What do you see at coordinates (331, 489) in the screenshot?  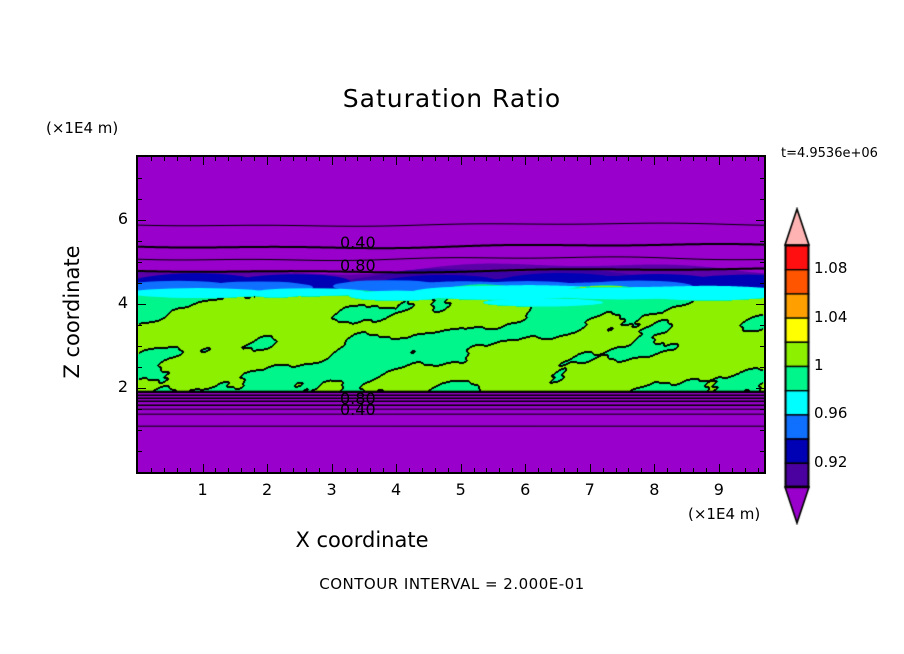 I see `x-tick-label: 3` at bounding box center [331, 489].